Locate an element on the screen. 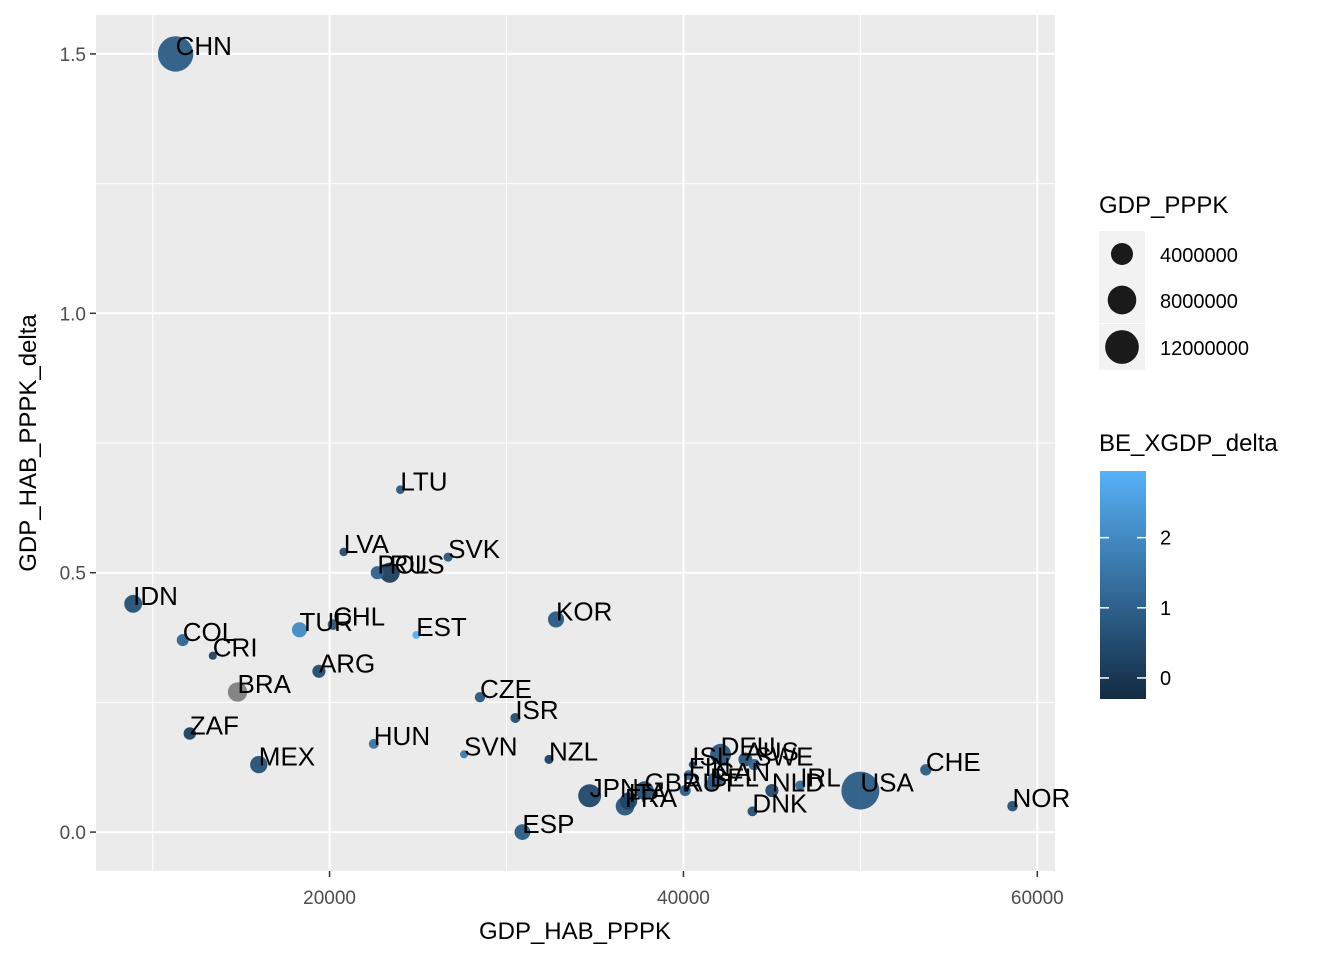 This screenshot has width=1344, height=960. y-tick-label: 0.0 is located at coordinates (73, 833).